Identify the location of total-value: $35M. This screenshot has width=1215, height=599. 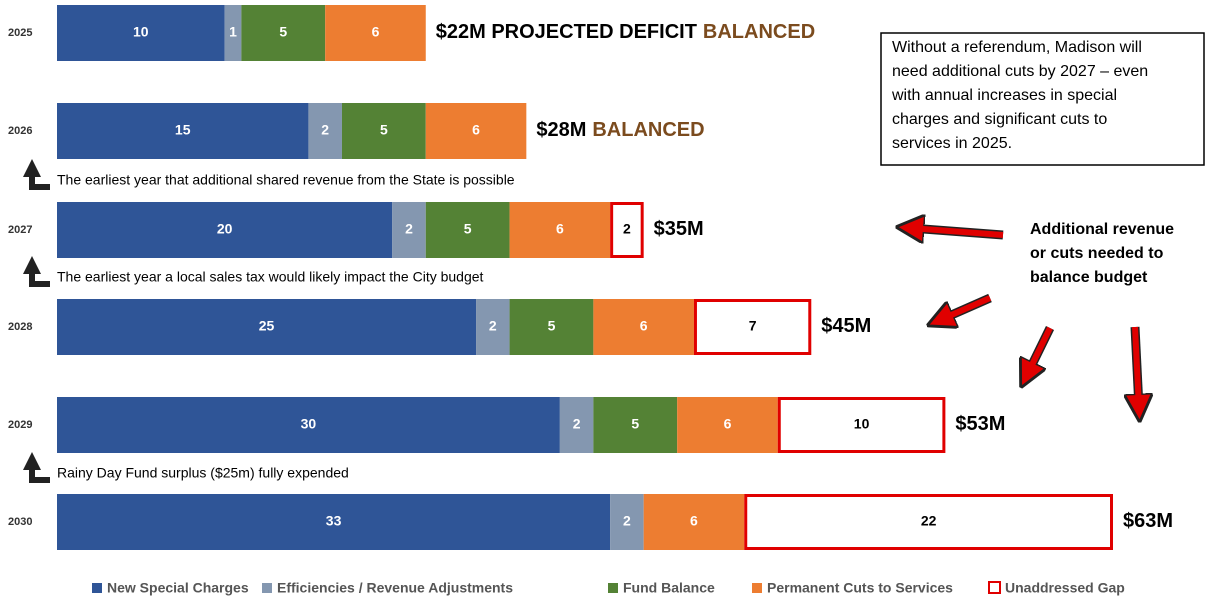
(679, 229).